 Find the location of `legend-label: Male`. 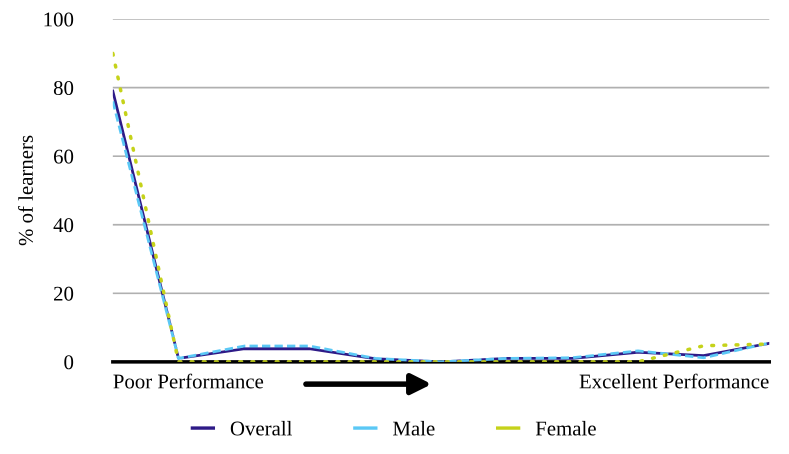

legend-label: Male is located at coordinates (414, 428).